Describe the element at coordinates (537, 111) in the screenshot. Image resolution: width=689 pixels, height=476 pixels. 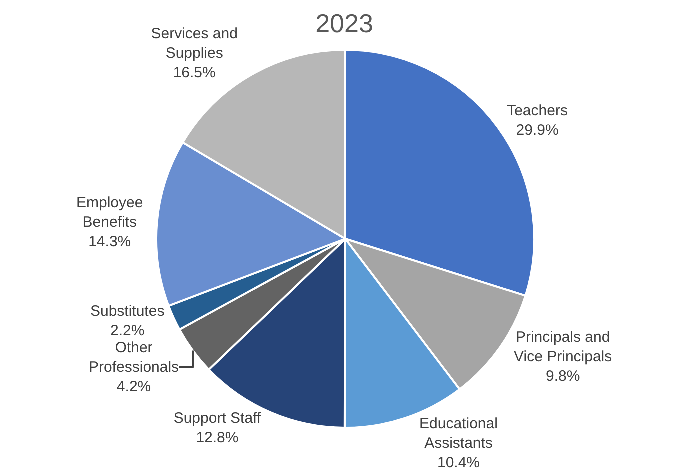
I see `slice-label: Teachers` at that location.